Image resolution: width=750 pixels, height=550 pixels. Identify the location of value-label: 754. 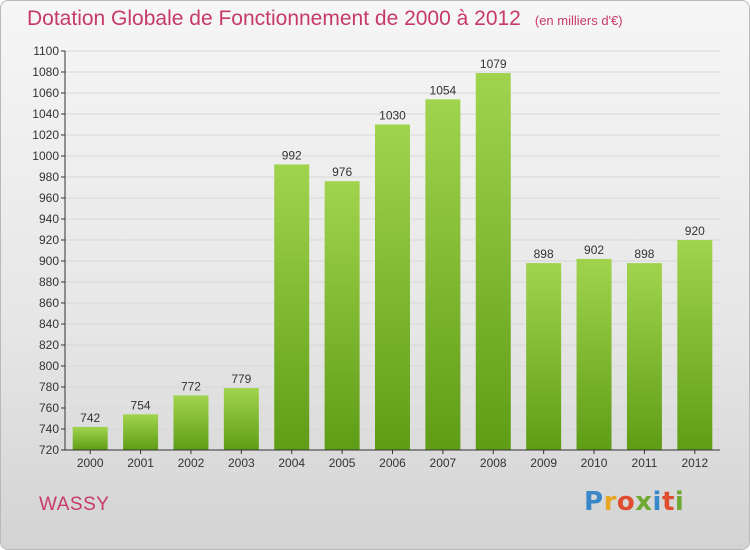
(141, 405).